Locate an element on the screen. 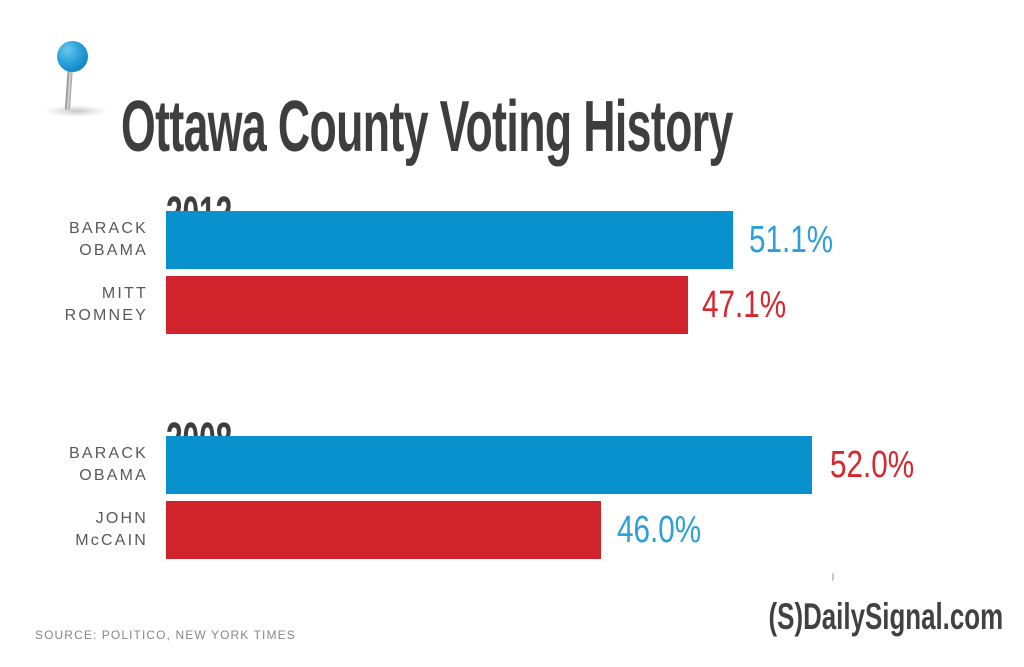  category-line: McCAIN is located at coordinates (111, 540).